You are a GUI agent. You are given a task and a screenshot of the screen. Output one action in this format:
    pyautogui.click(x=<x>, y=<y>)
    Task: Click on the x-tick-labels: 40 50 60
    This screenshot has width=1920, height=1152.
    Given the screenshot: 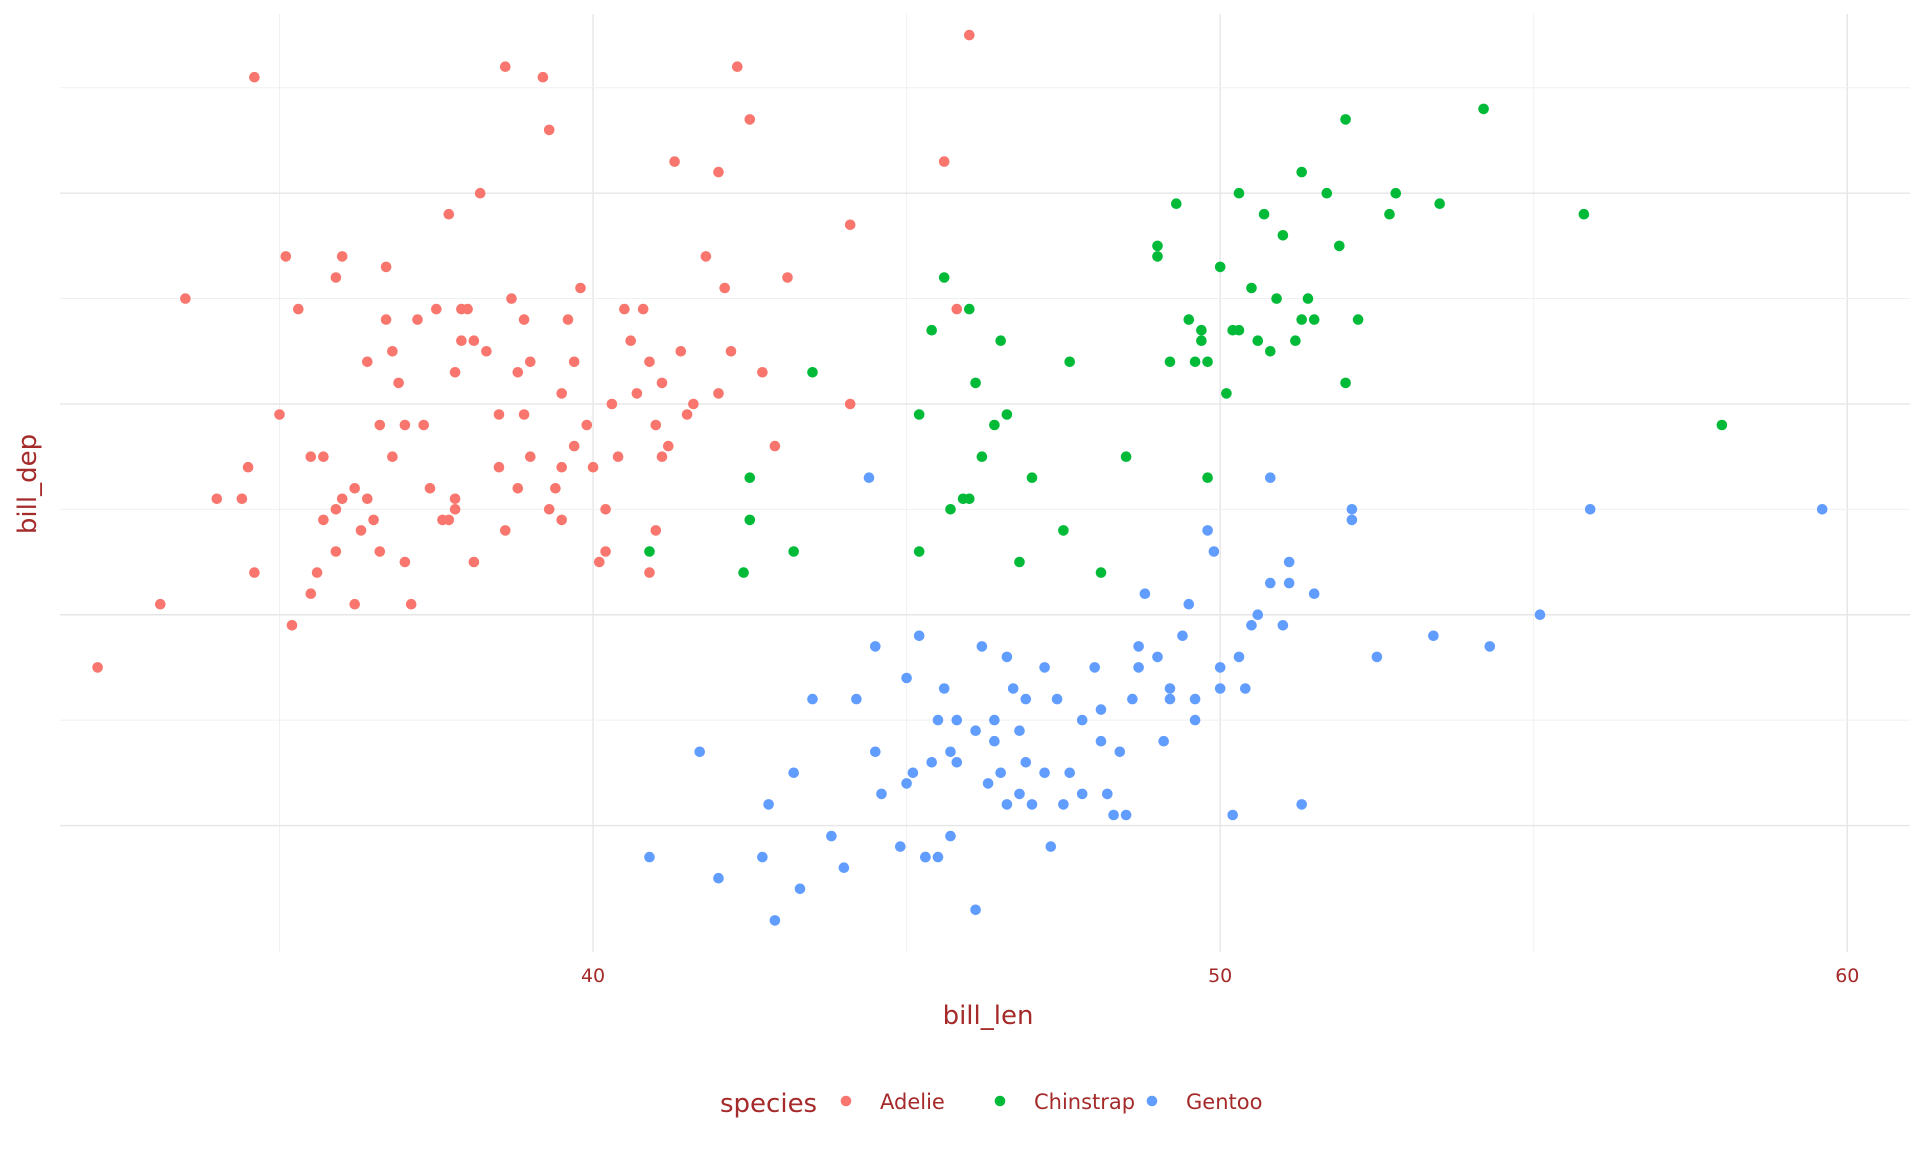 What is the action you would take?
    pyautogui.click(x=1220, y=976)
    